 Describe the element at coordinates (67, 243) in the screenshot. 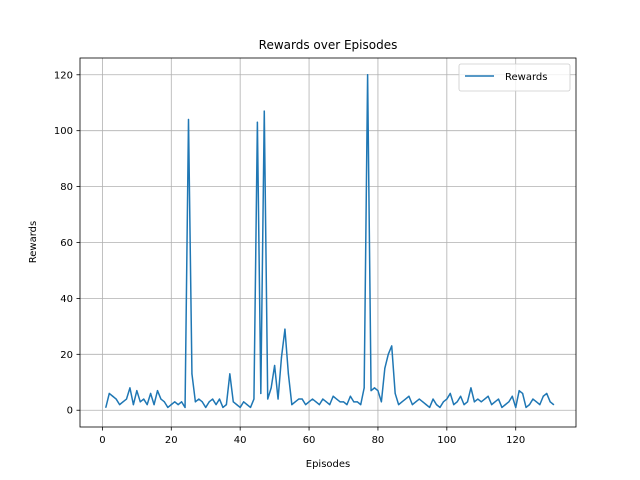

I see `y-axis: 0 20 40 60 80 100 120` at that location.